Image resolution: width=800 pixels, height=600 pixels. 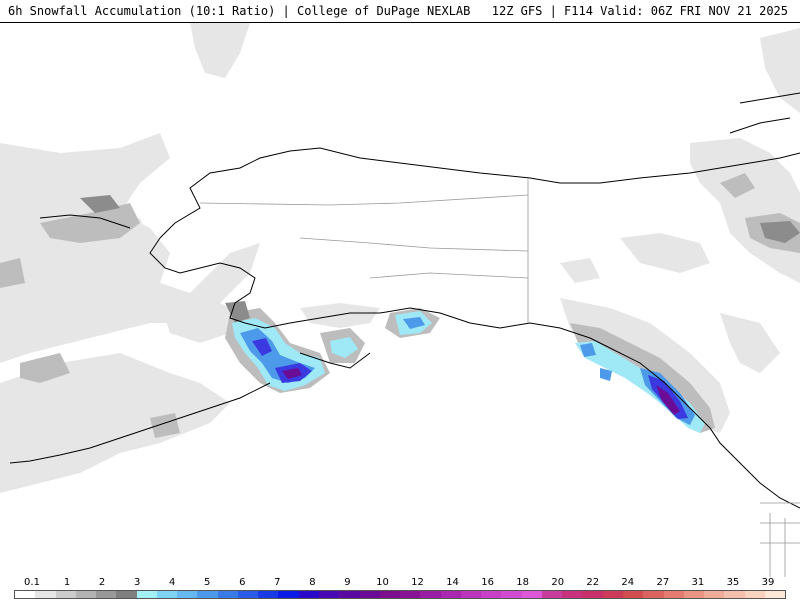 What do you see at coordinates (452, 582) in the screenshot?
I see `legend-label: 14` at bounding box center [452, 582].